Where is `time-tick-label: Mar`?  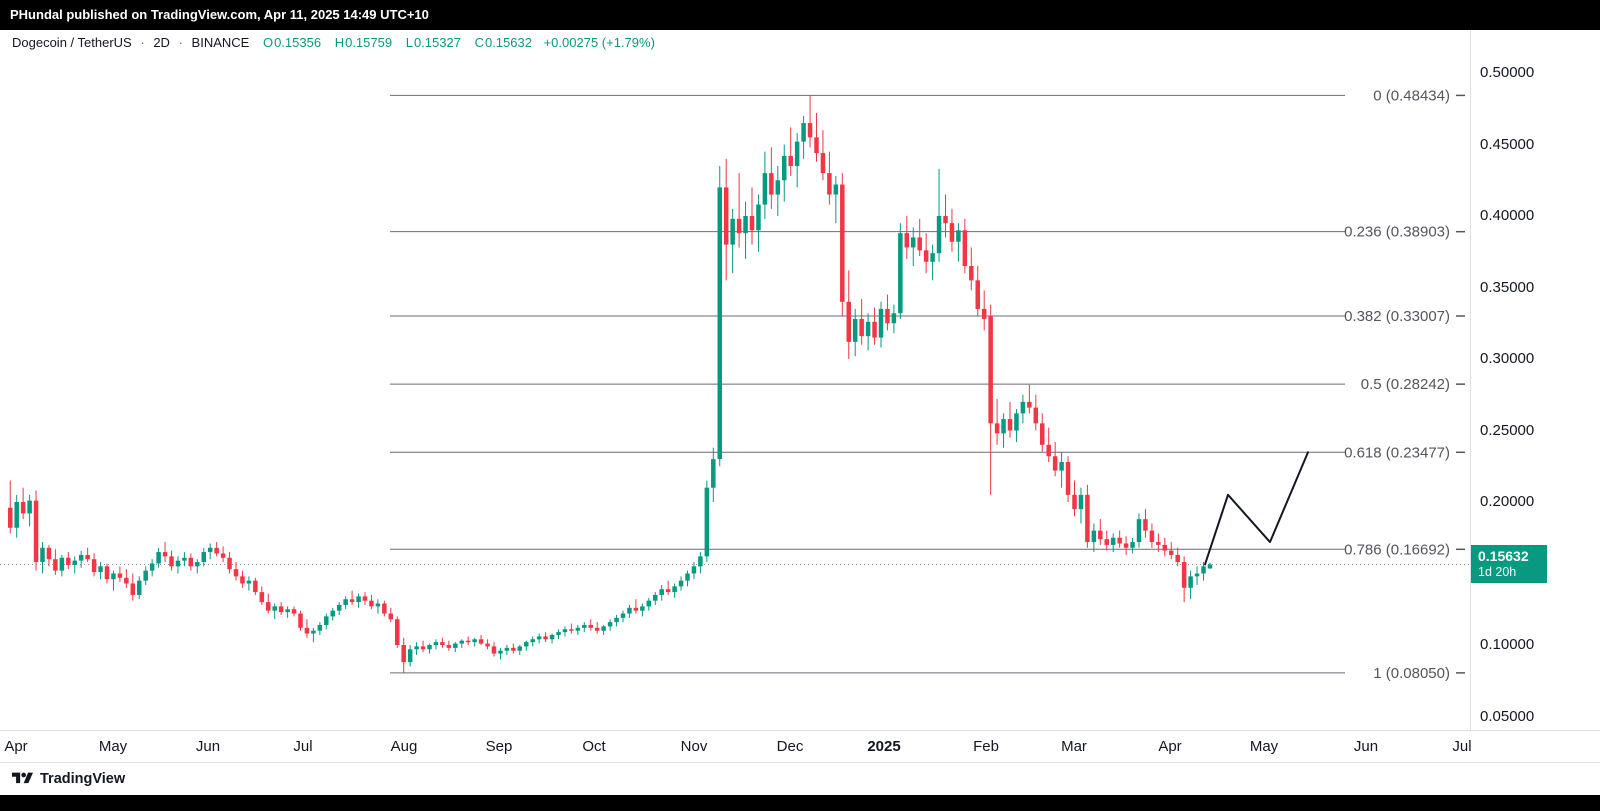
time-tick-label: Mar is located at coordinates (1074, 746).